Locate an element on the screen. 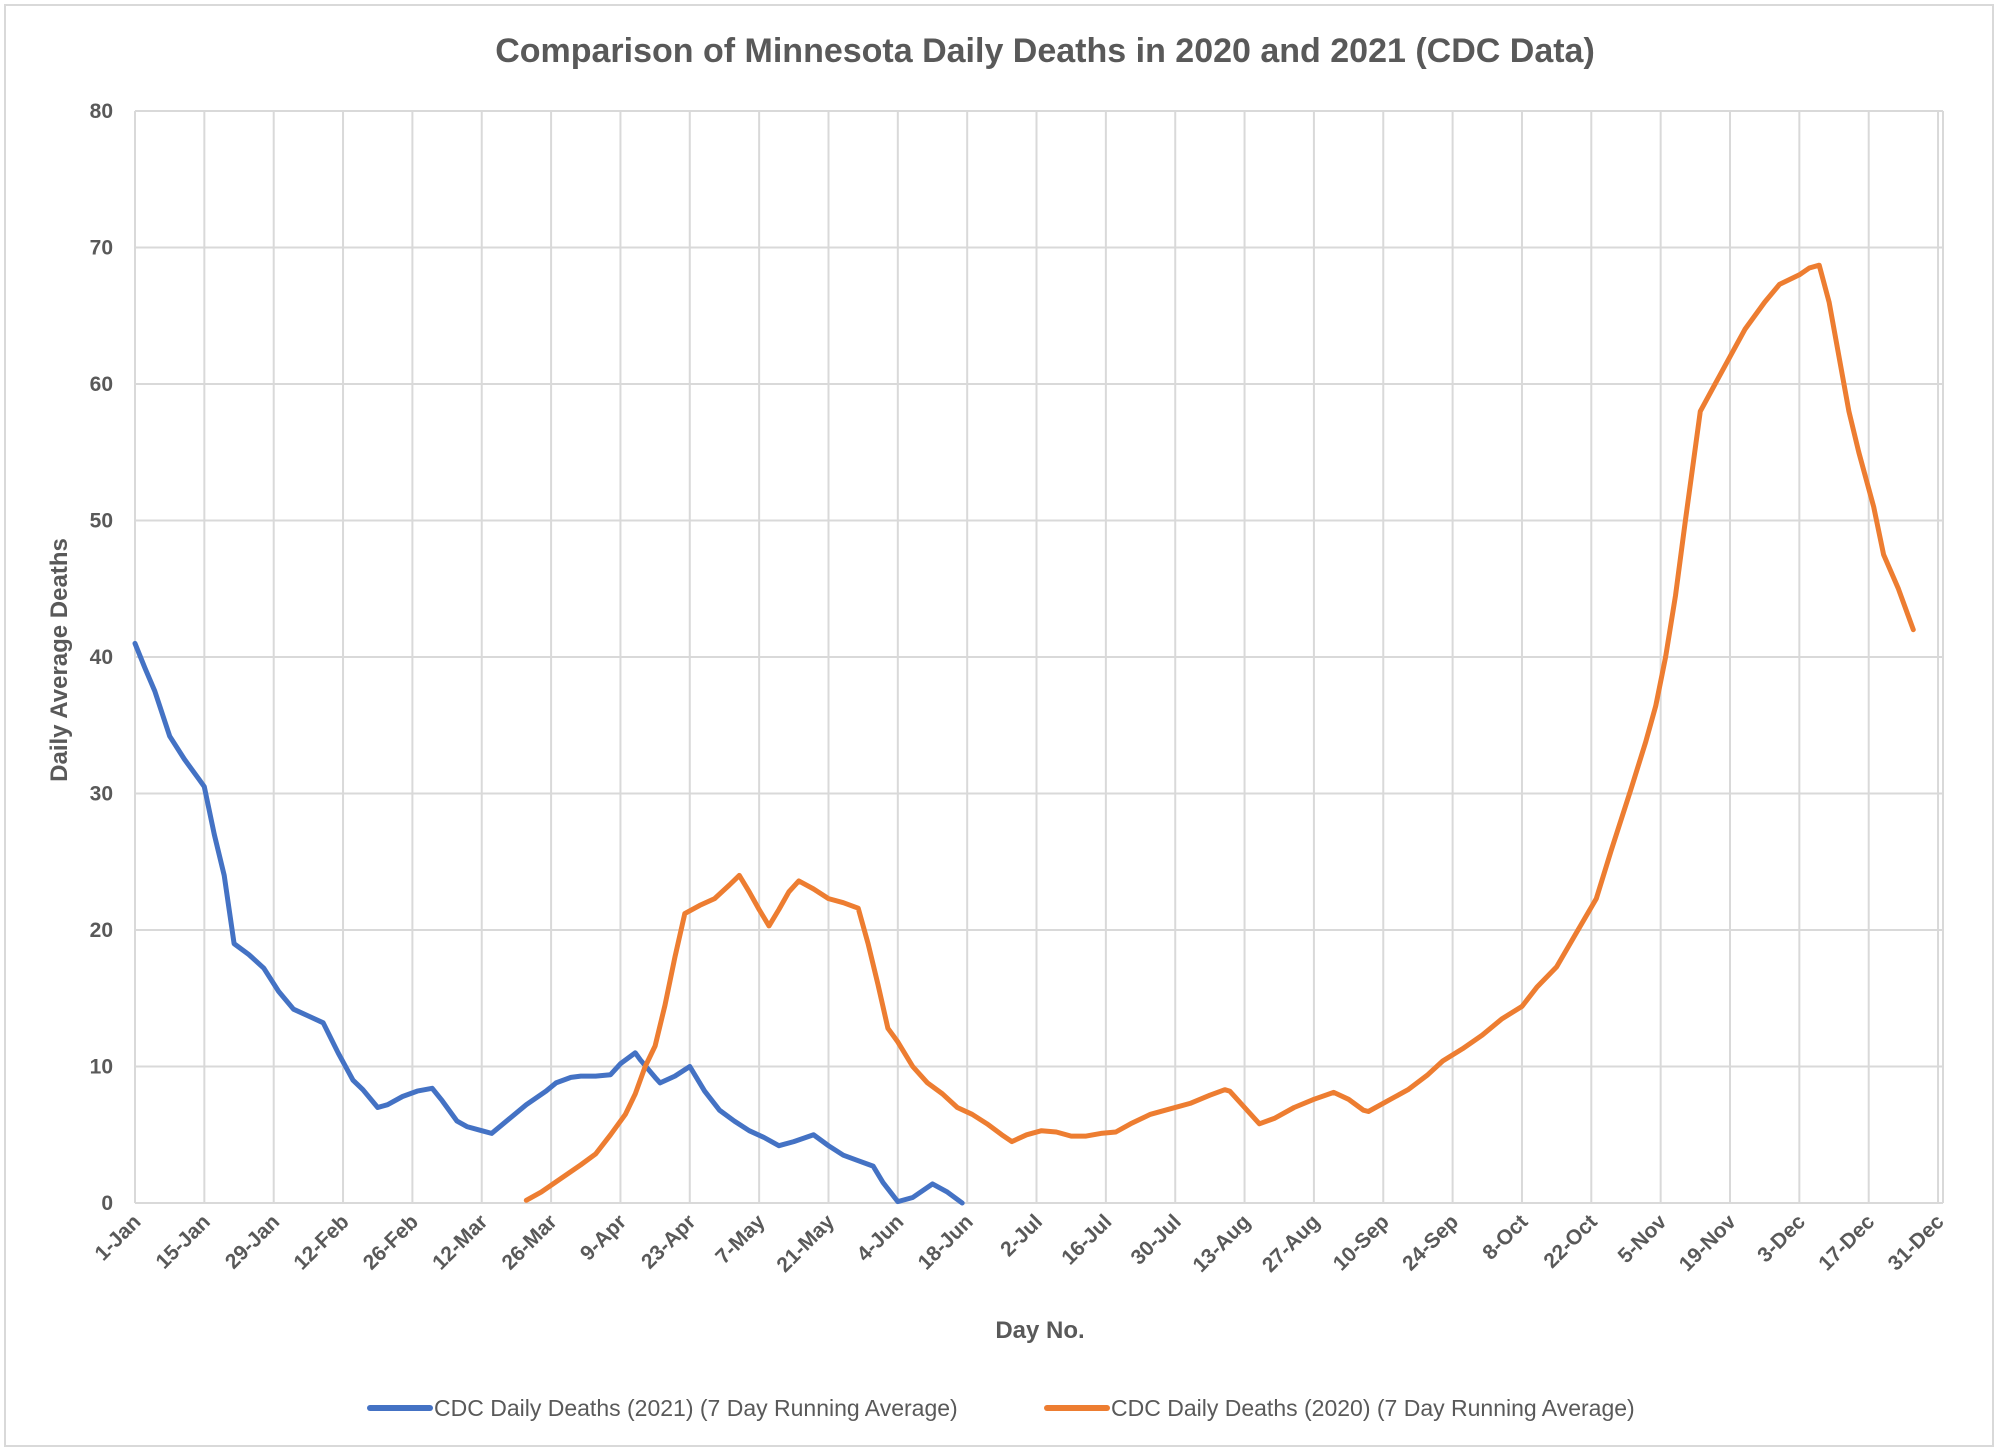 The image size is (2000, 1453). y-tick-label: 70 is located at coordinates (101, 248).